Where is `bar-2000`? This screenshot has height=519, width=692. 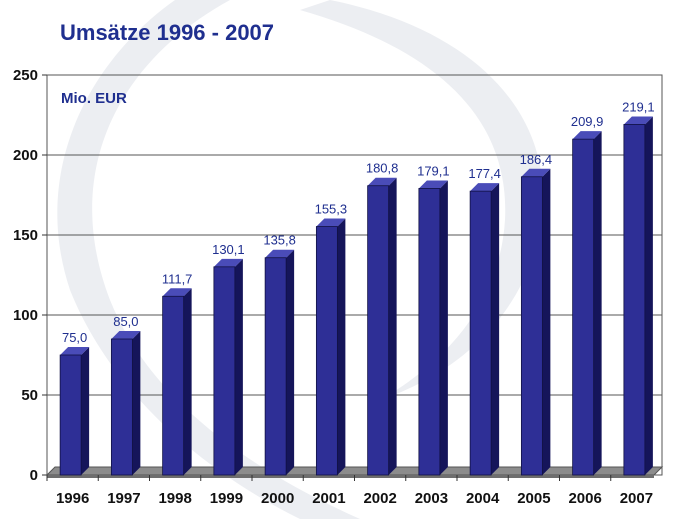 bar-2000 is located at coordinates (279, 362).